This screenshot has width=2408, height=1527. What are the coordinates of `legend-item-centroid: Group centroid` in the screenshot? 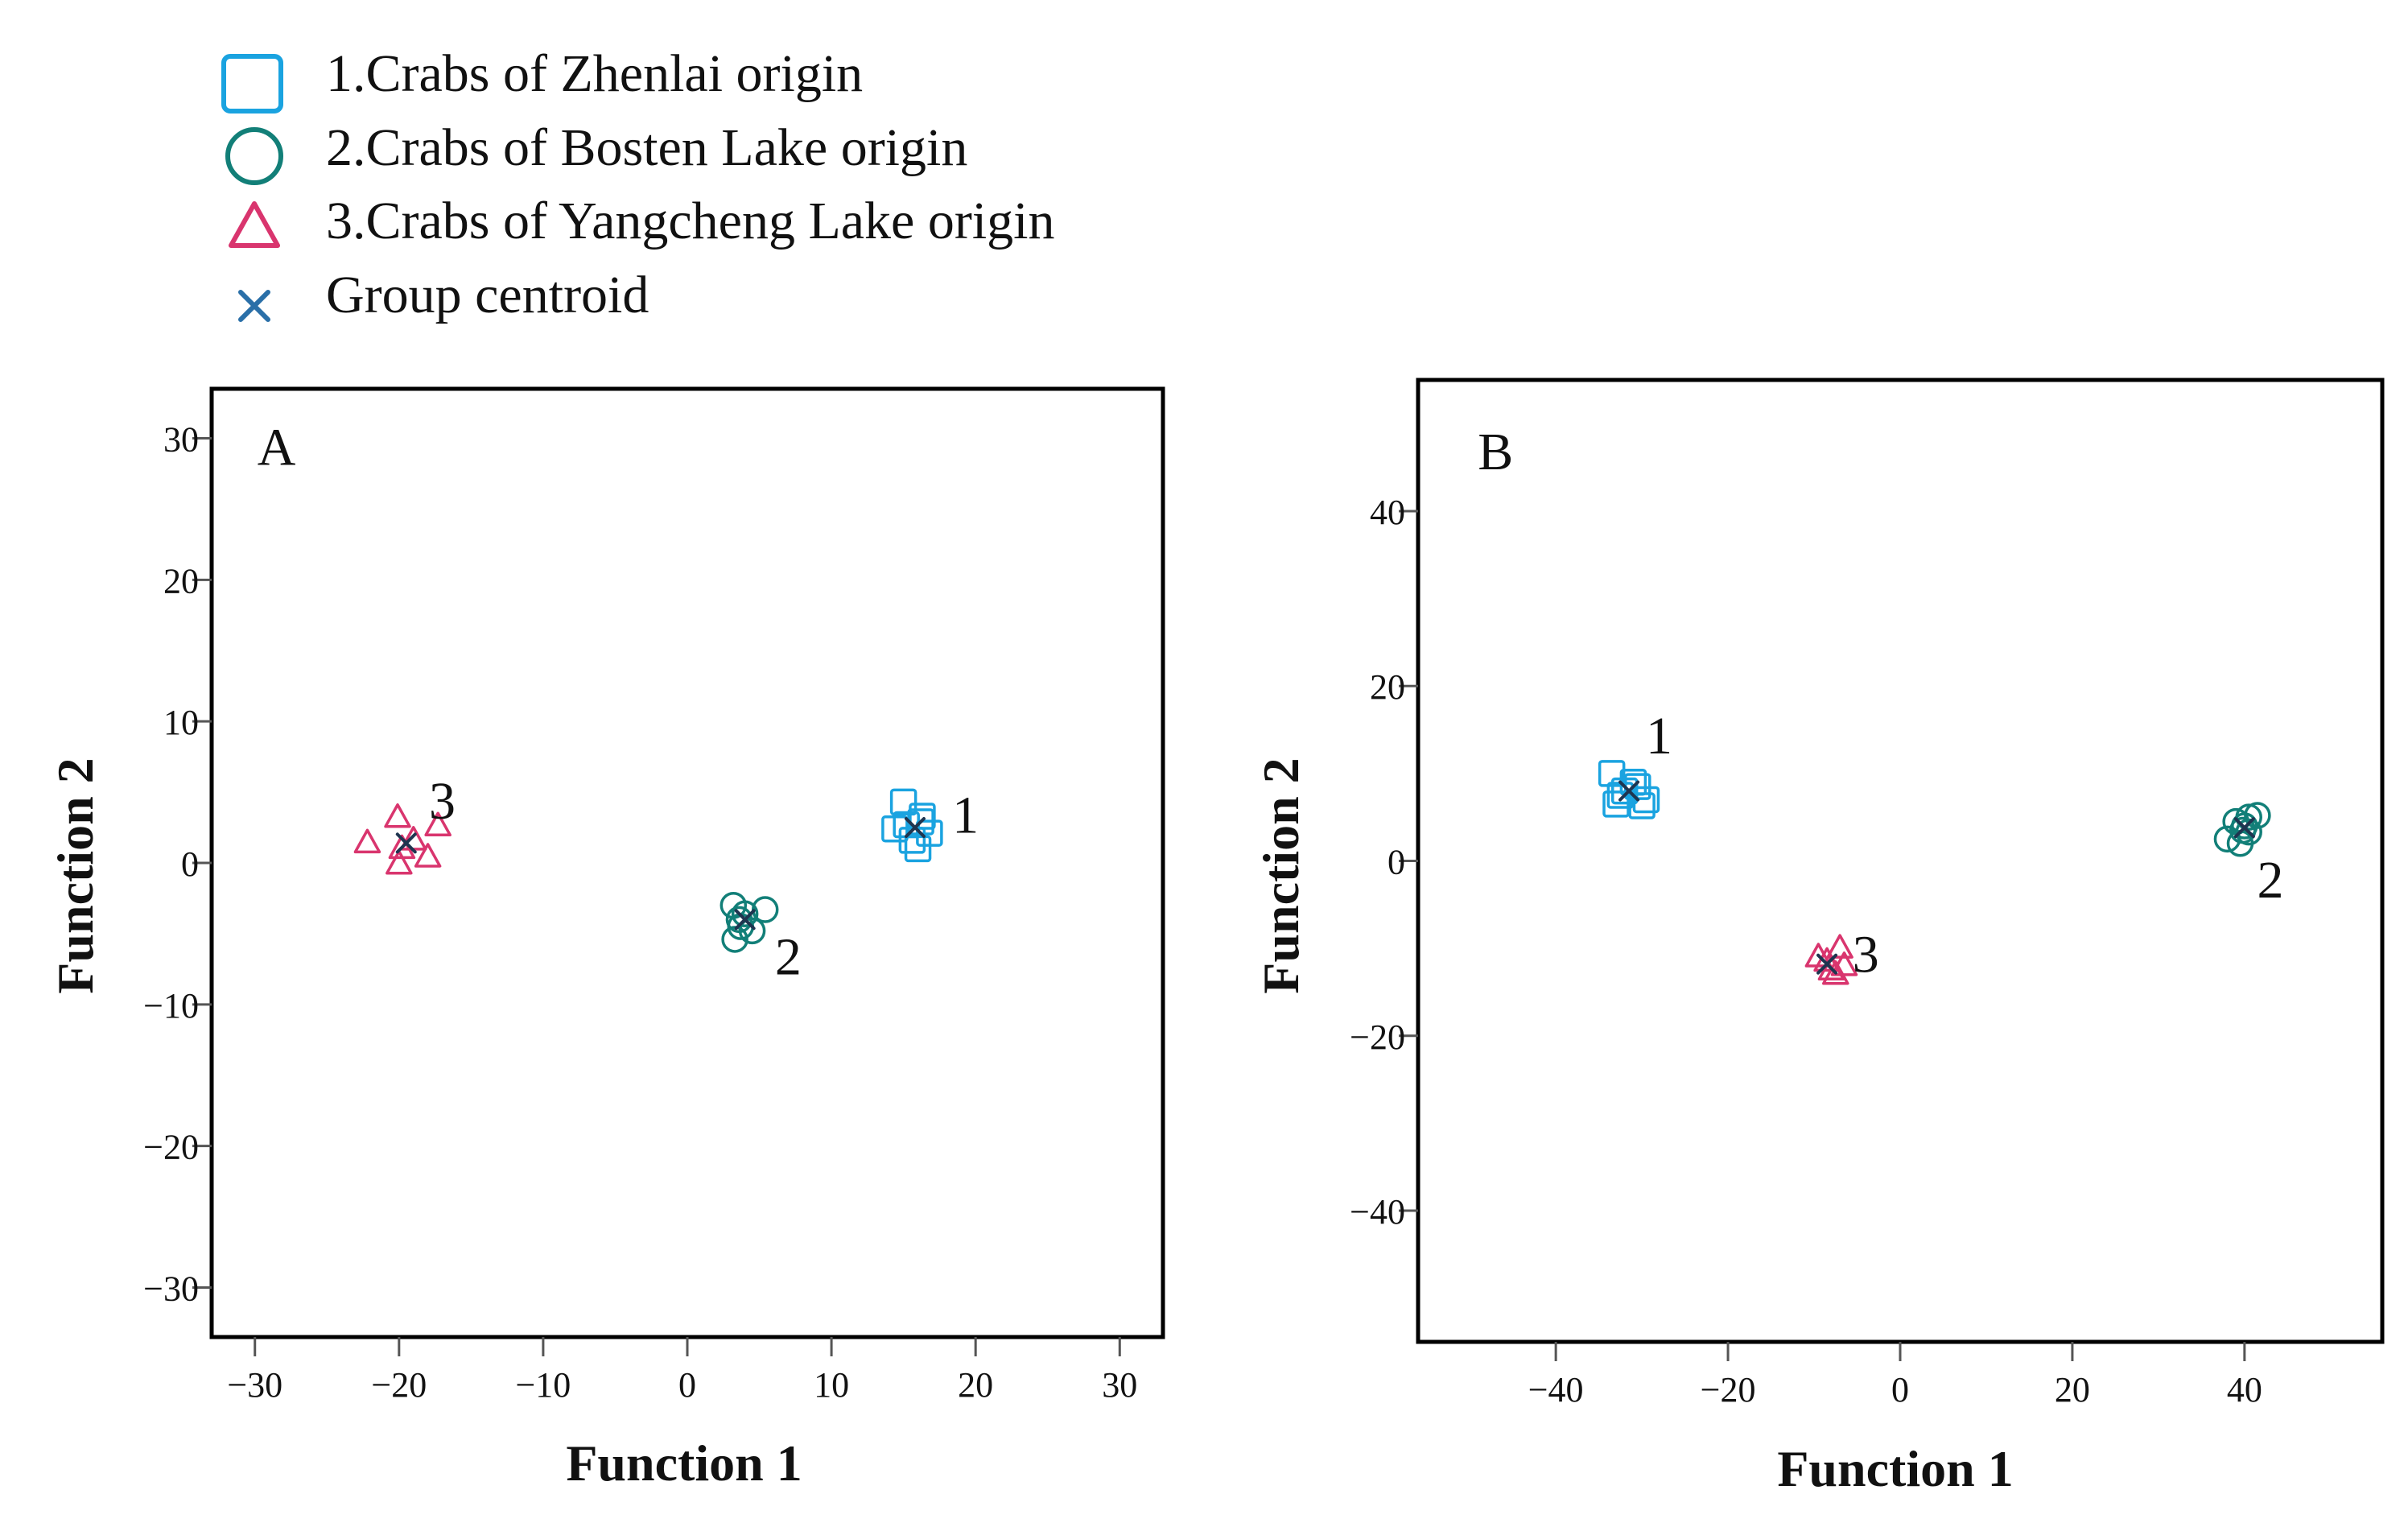 It's located at (443, 295).